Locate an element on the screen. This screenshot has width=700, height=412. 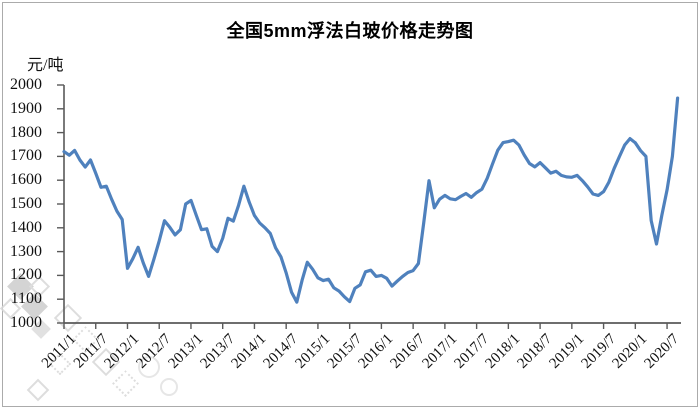
y-tick-label: 1000 is located at coordinates (26, 322).